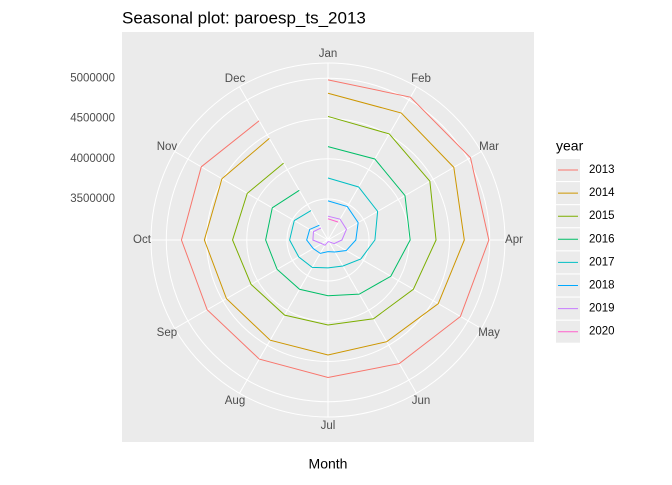 Image resolution: width=672 pixels, height=485 pixels. Describe the element at coordinates (602, 239) in the screenshot. I see `legend-label: 2016` at that location.